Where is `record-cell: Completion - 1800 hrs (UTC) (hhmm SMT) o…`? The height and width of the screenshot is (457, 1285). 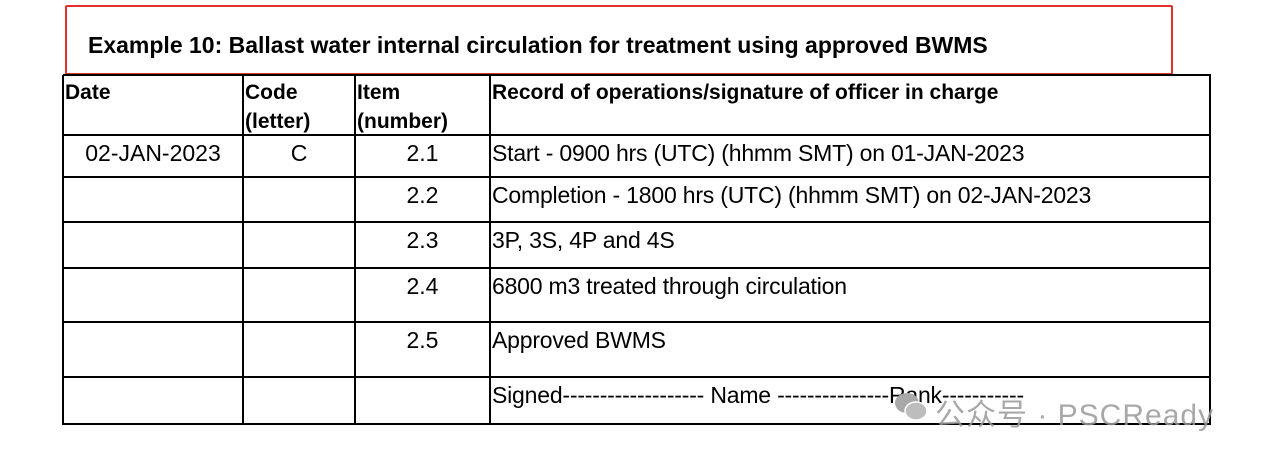 record-cell: Completion - 1800 hrs (UTC) (hhmm SMT) o… is located at coordinates (792, 195).